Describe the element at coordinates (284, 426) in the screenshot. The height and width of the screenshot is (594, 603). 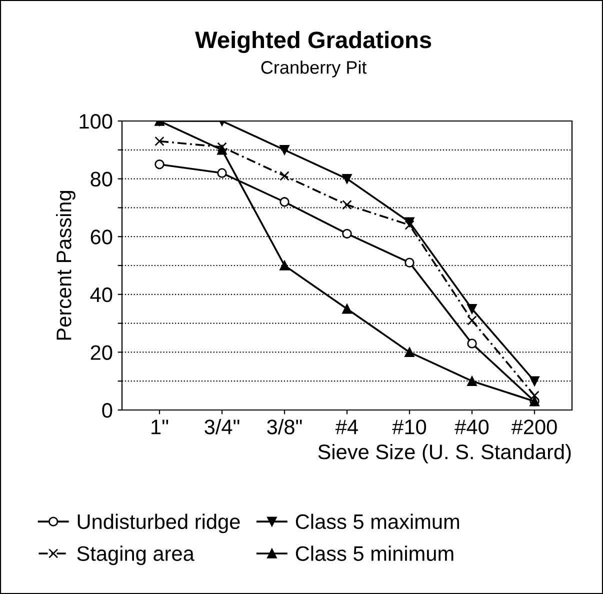
I see `x-tick-label: 3/8"` at that location.